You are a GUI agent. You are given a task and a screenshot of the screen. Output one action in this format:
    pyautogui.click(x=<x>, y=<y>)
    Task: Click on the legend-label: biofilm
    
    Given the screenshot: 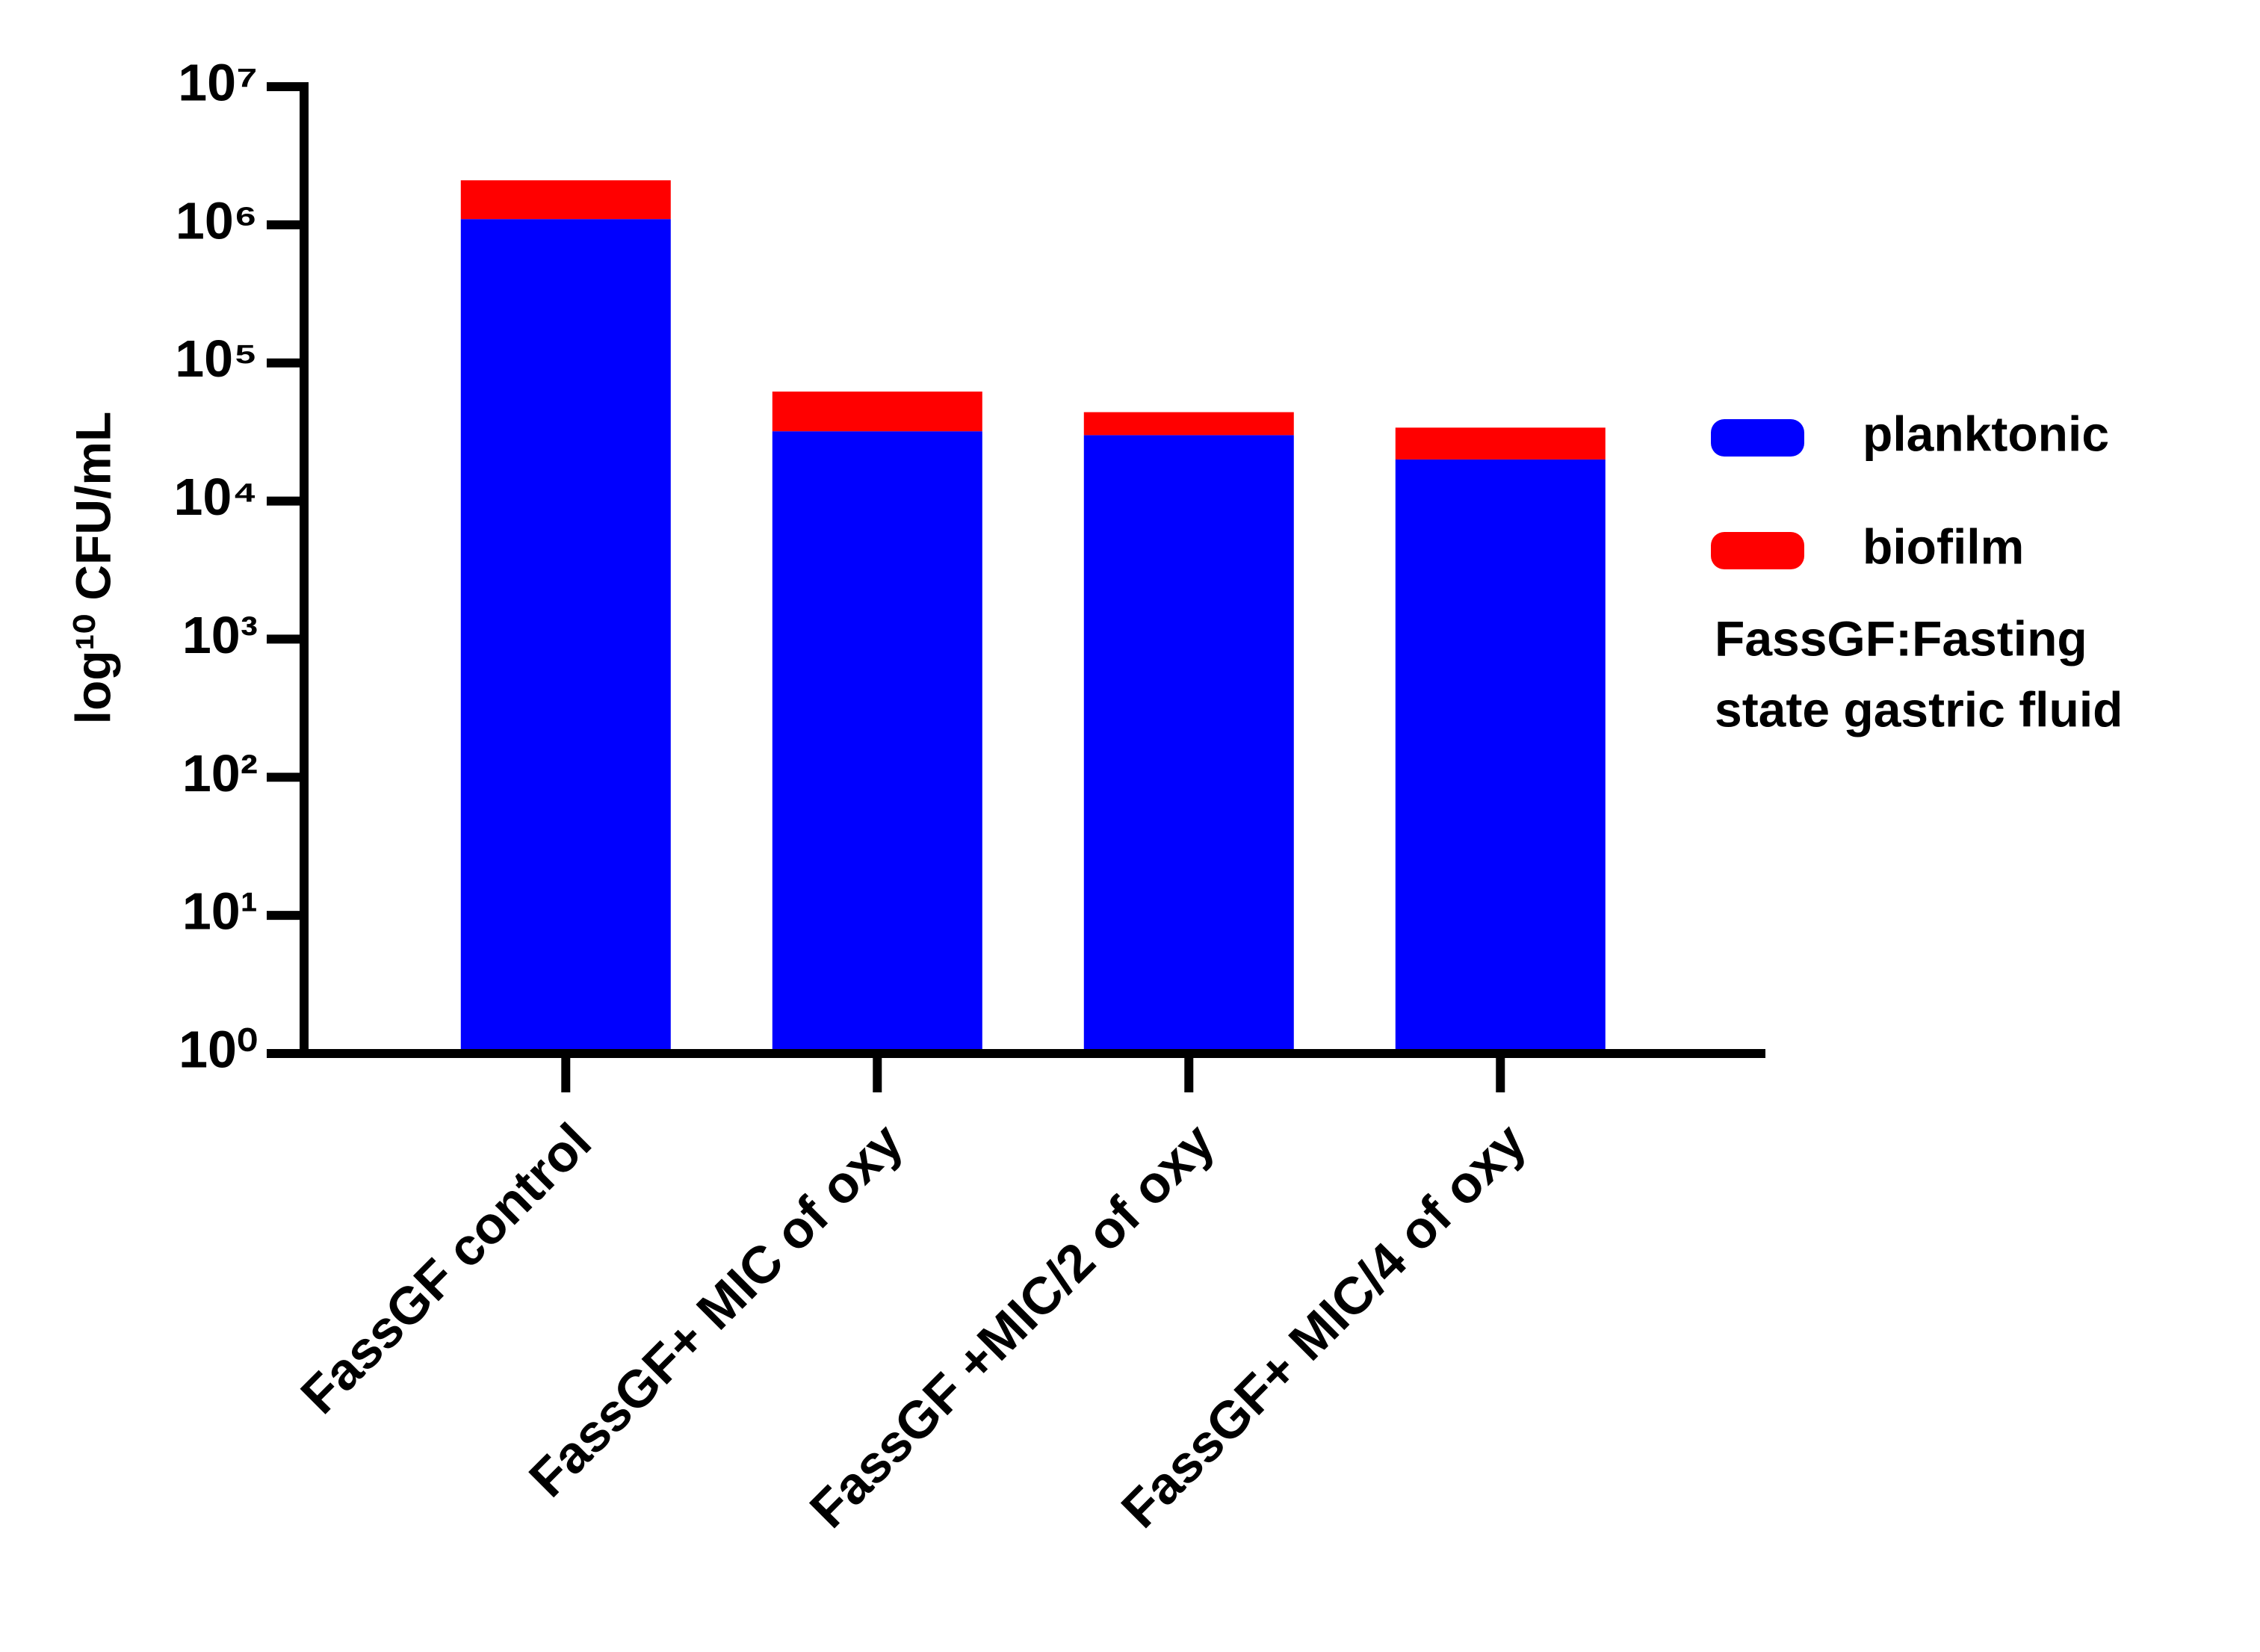 What is the action you would take?
    pyautogui.click(x=1943, y=546)
    